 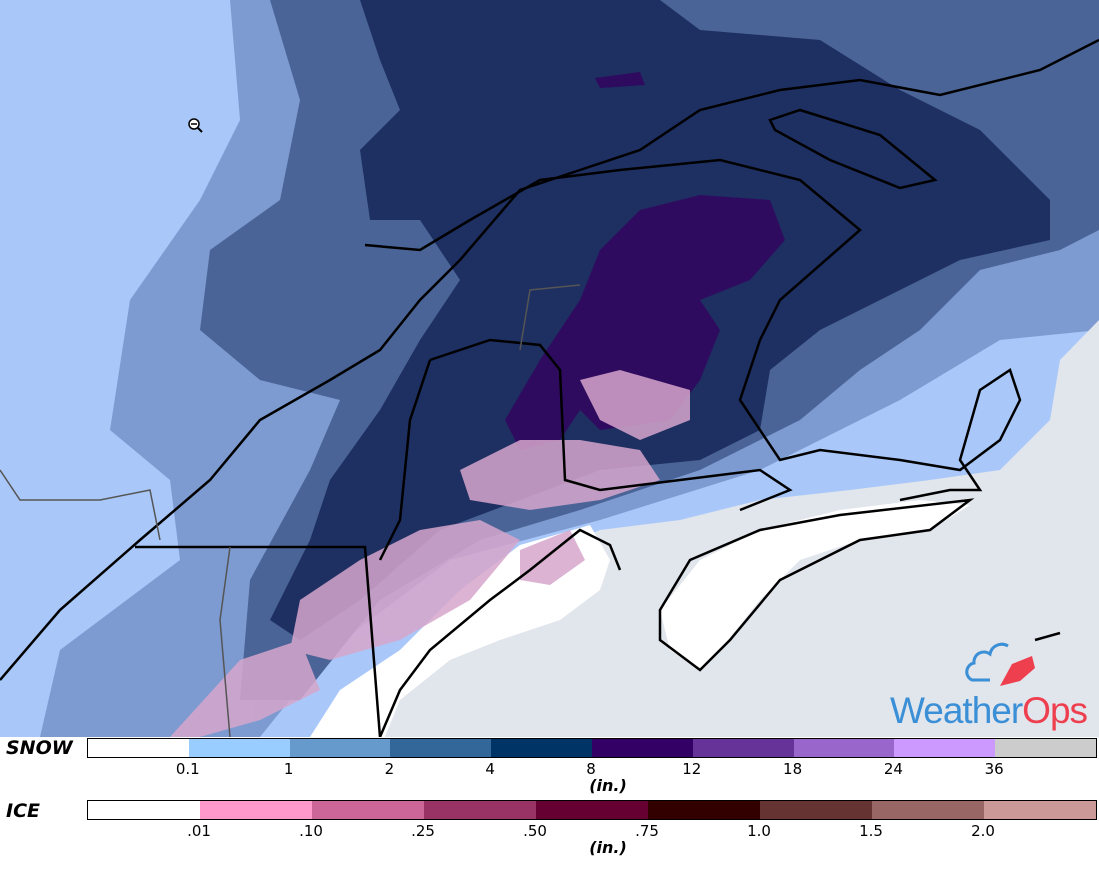 What do you see at coordinates (199, 831) in the screenshot?
I see `ice_legend-tick: .01` at bounding box center [199, 831].